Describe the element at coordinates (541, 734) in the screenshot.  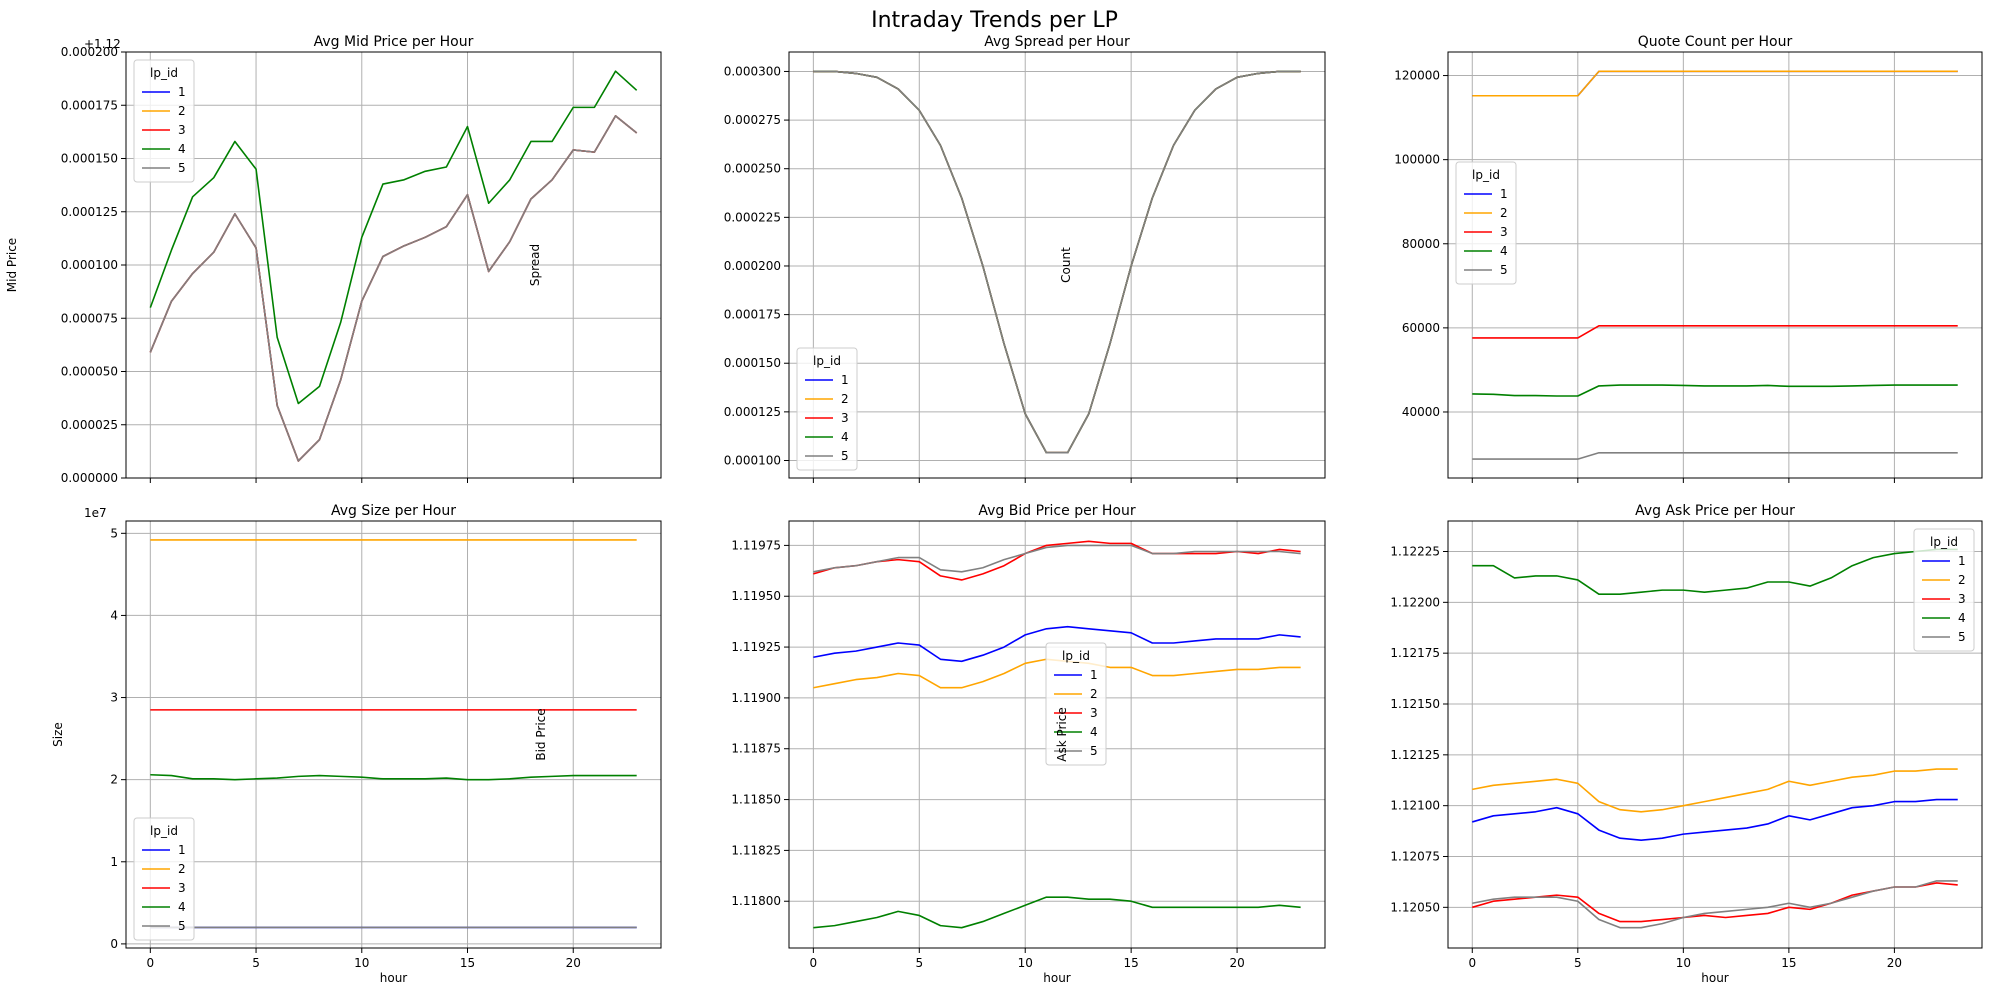
I see `y-axis-label: Bid Price` at that location.